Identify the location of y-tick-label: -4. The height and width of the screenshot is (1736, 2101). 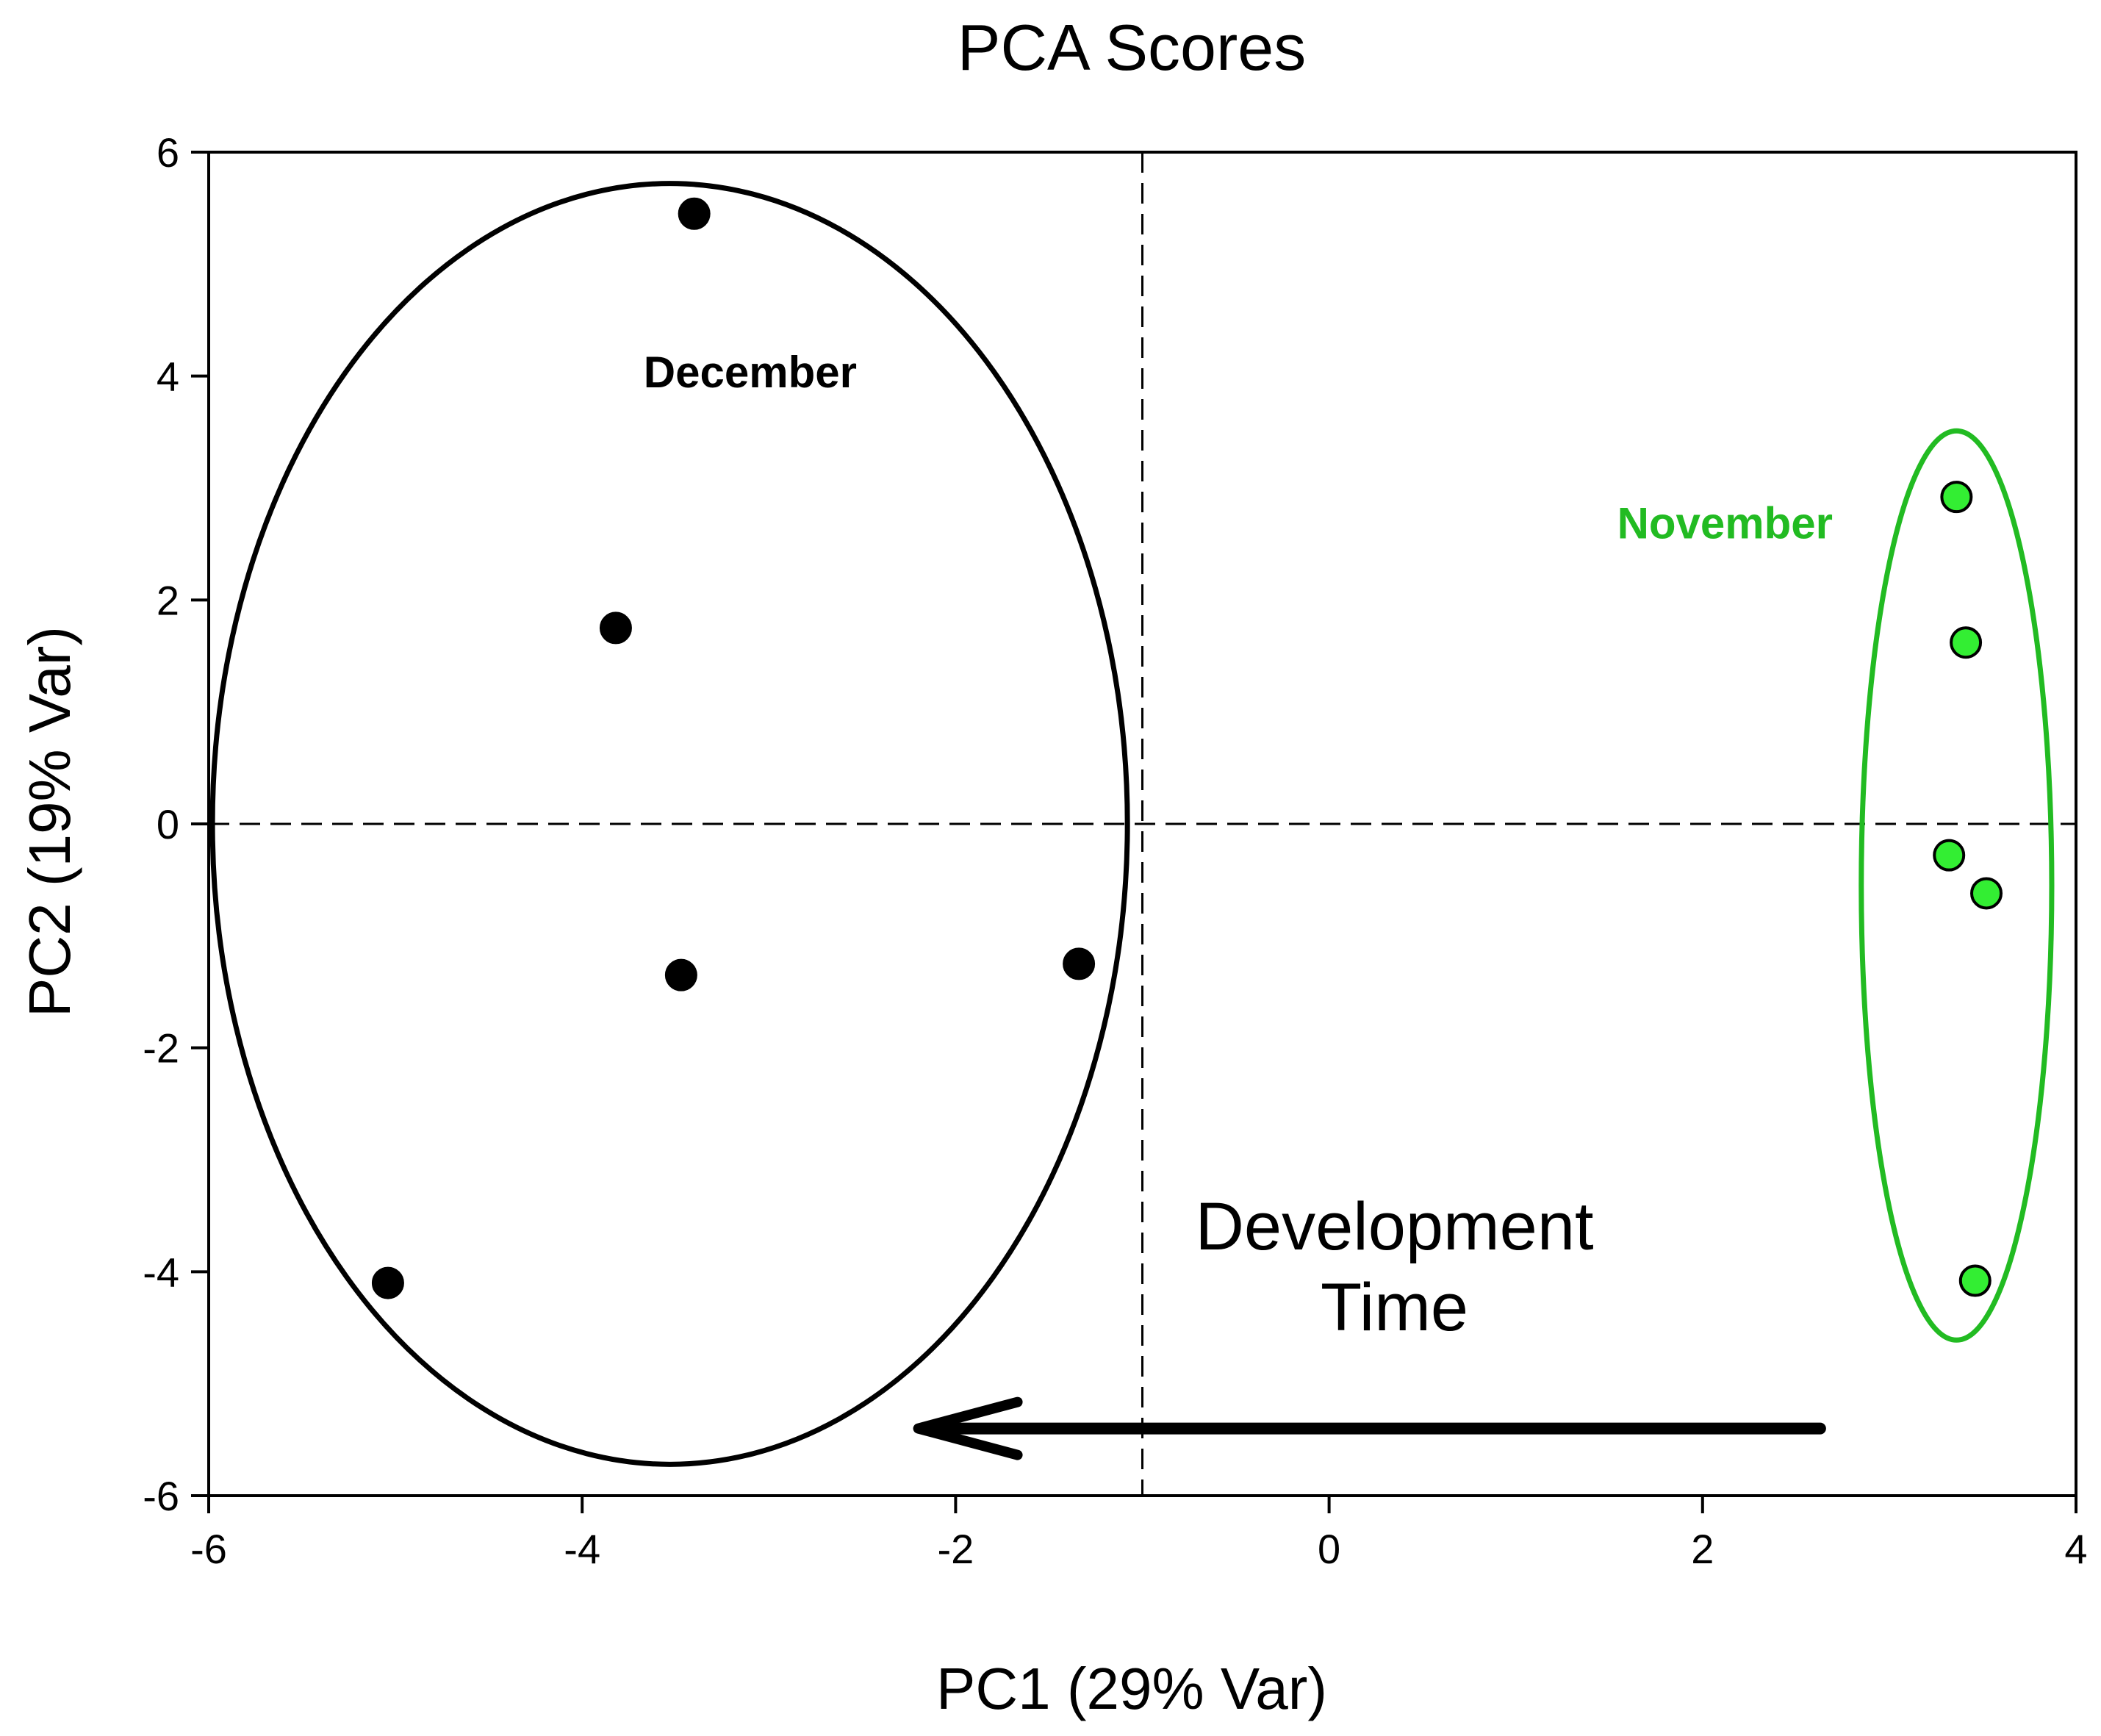
(161, 1272).